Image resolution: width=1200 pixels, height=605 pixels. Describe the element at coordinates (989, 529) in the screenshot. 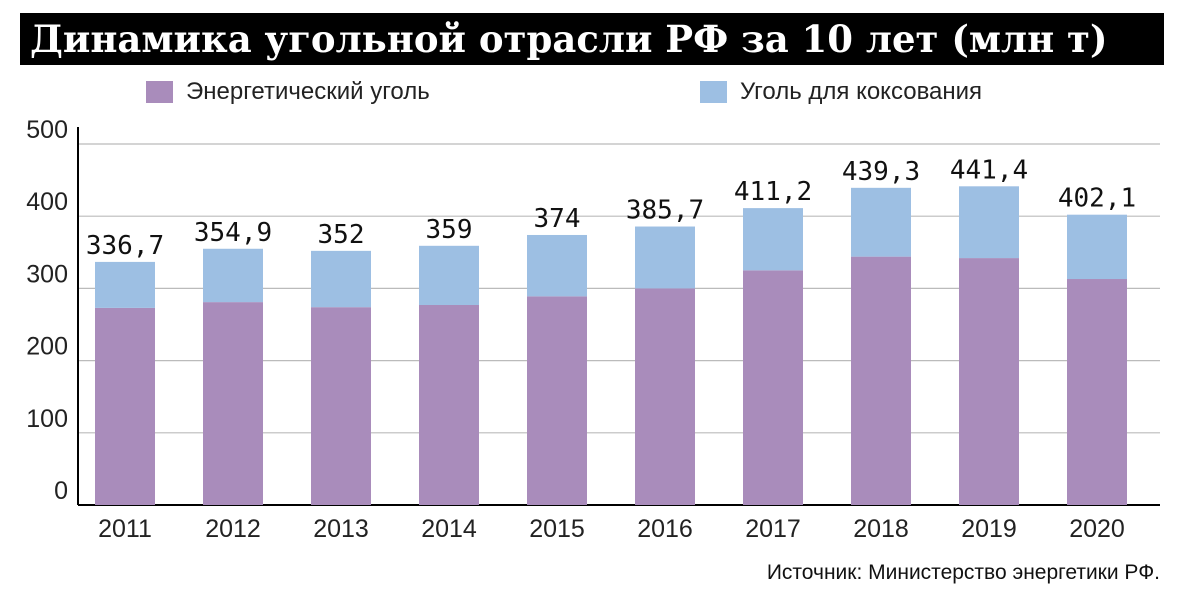

I see `x-tick-label: 2019` at that location.